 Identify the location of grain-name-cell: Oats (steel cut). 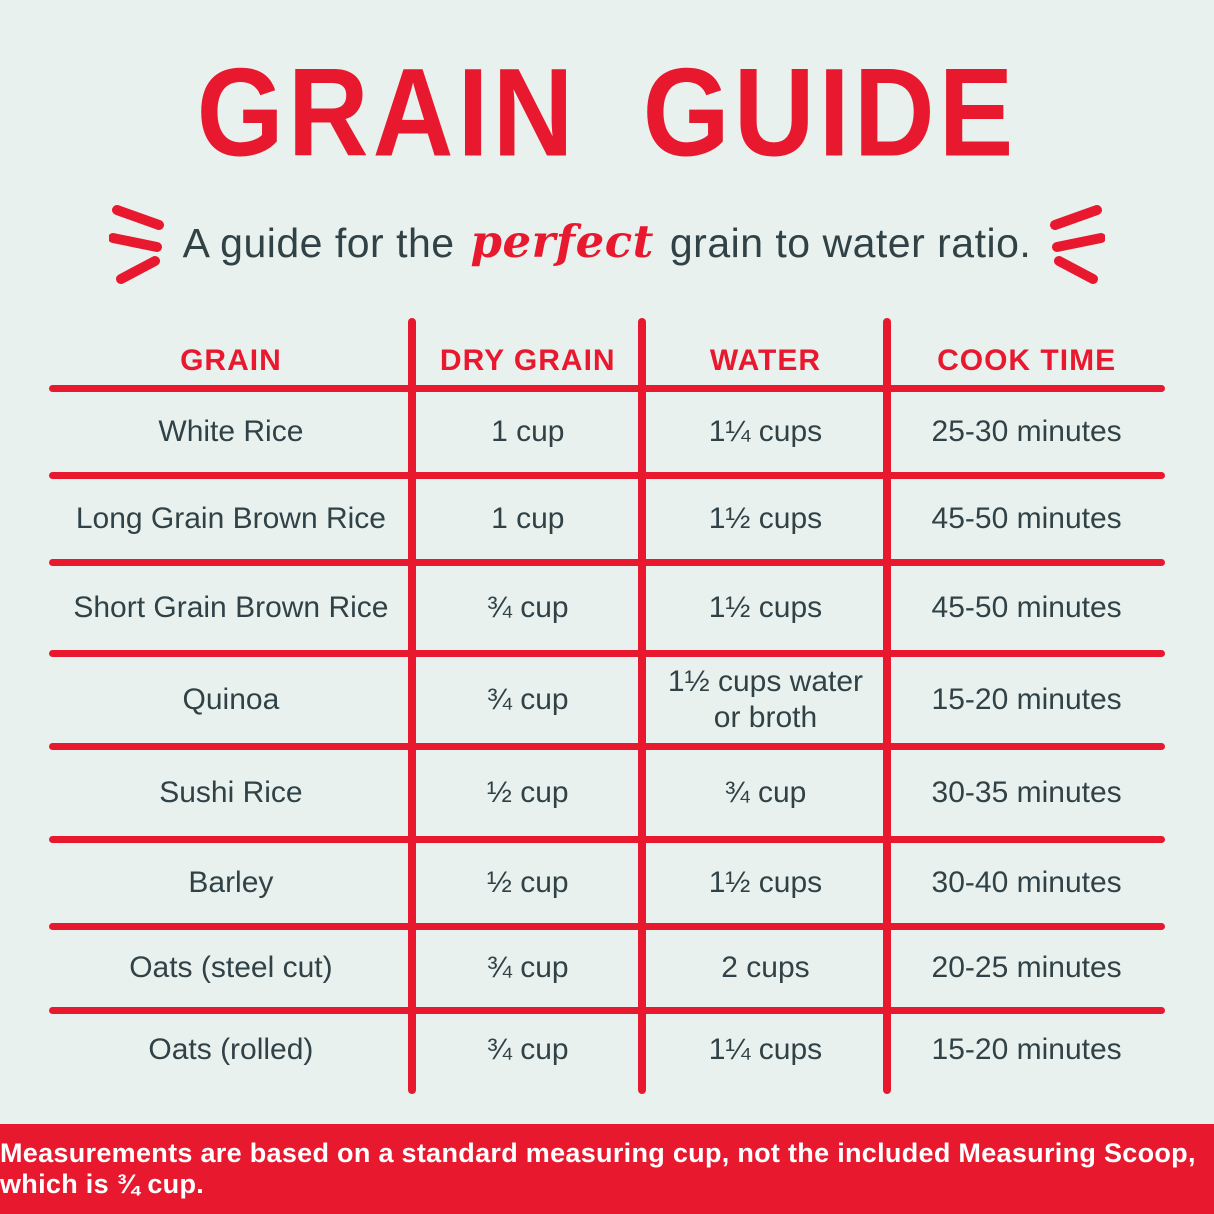
(231, 967).